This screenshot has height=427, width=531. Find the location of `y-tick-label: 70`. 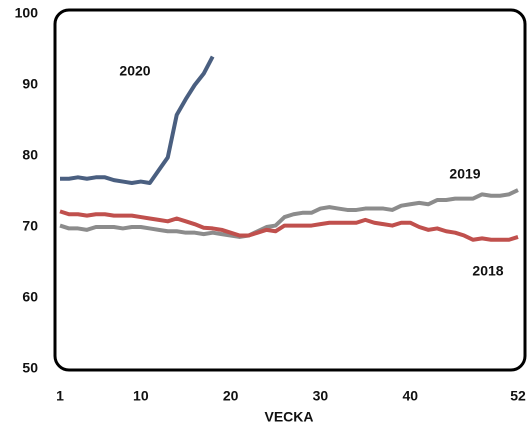

y-tick-label: 70 is located at coordinates (30, 226).